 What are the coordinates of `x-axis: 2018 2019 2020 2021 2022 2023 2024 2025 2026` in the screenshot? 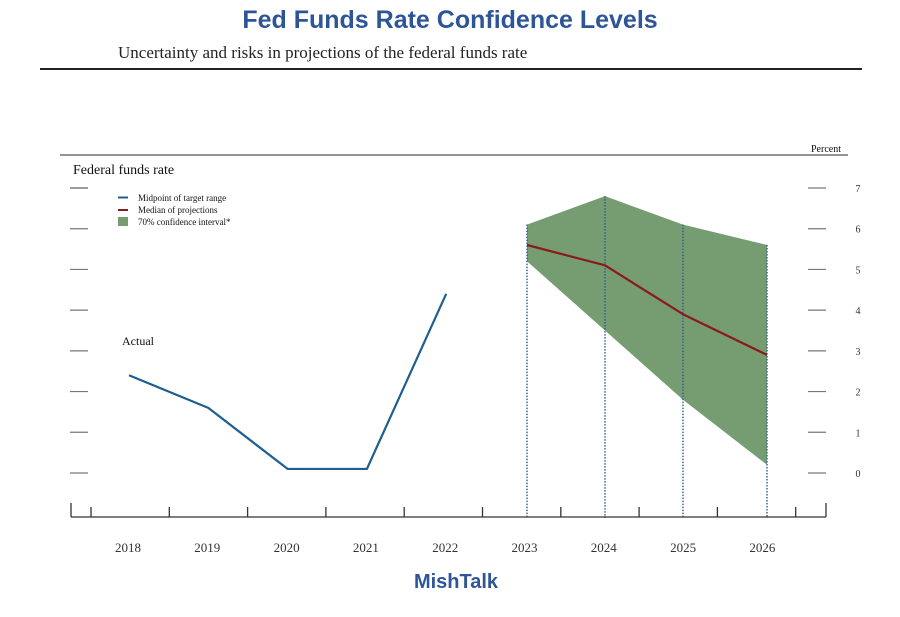 It's located at (448, 529).